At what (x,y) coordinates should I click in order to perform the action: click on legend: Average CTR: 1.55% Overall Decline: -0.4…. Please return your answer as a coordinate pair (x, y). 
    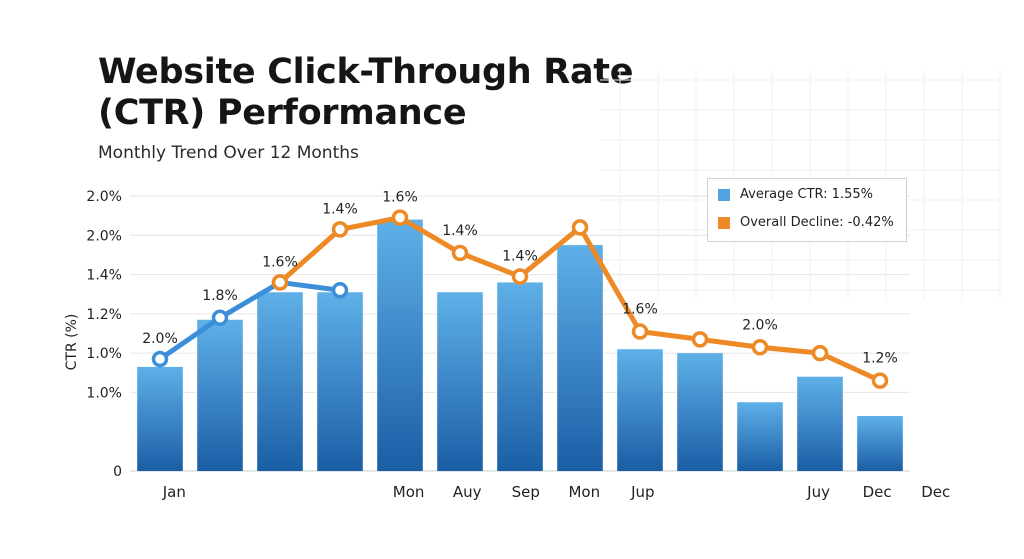
    Looking at the image, I should click on (807, 210).